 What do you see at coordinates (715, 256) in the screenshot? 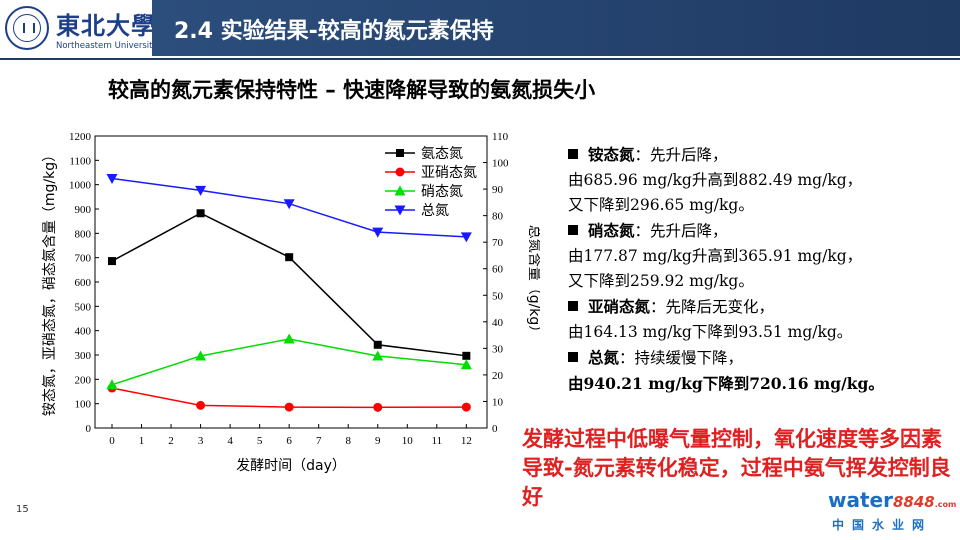
I see `note-detail: 由177.87 mg/kg升高到365.91 mg/kg，` at bounding box center [715, 256].